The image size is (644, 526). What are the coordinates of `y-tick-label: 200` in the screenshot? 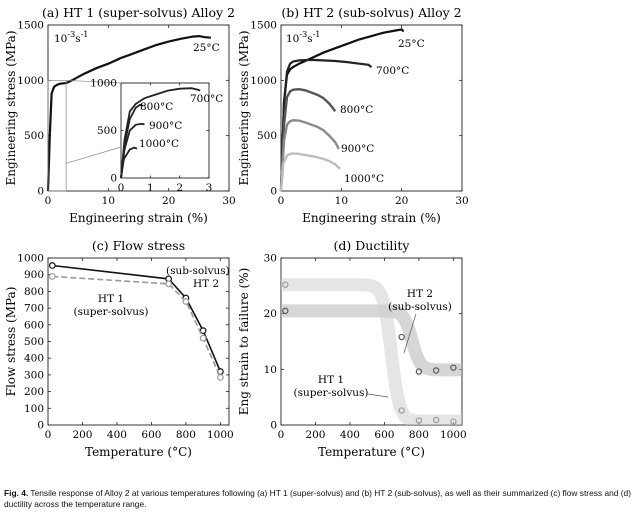 It's located at (34, 392).